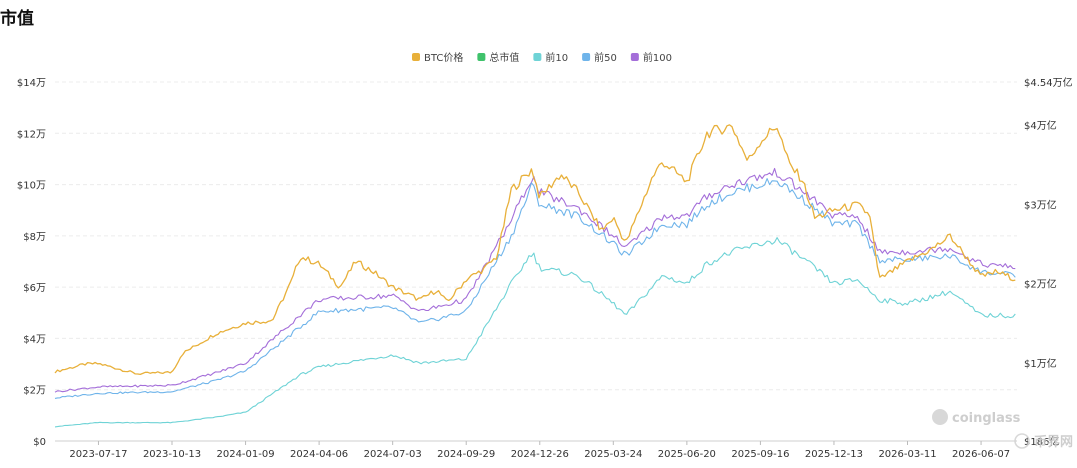 This screenshot has height=468, width=1077. I want to click on x-tick-label: 2026-06-07, so click(981, 454).